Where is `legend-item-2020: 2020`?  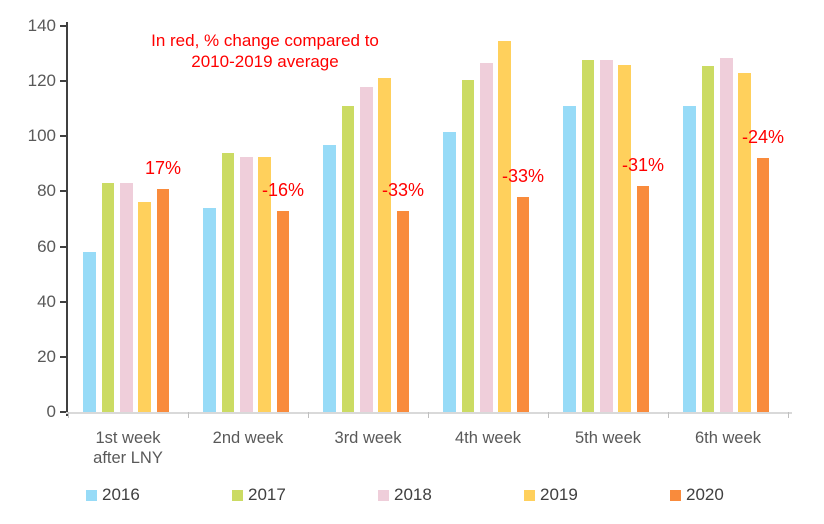 legend-item-2020: 2020 is located at coordinates (697, 495).